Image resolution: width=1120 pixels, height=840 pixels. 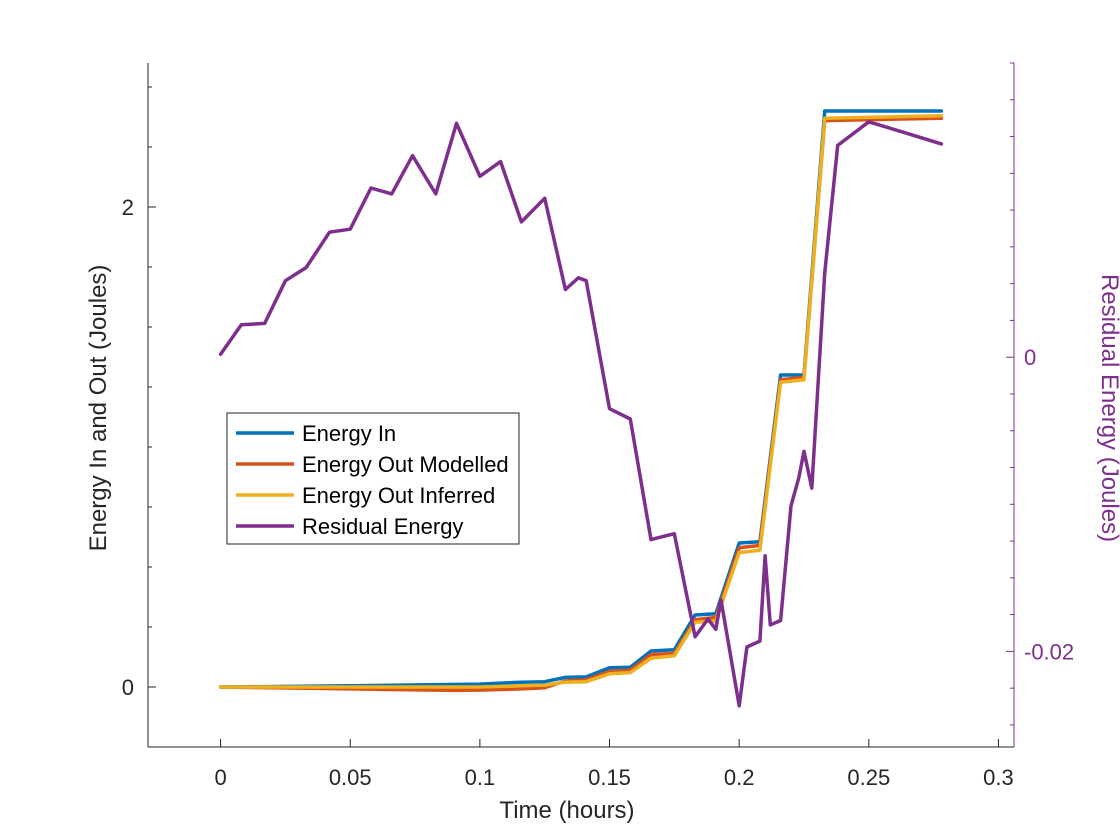 What do you see at coordinates (480, 777) in the screenshot?
I see `x-tick-label: 0.1` at bounding box center [480, 777].